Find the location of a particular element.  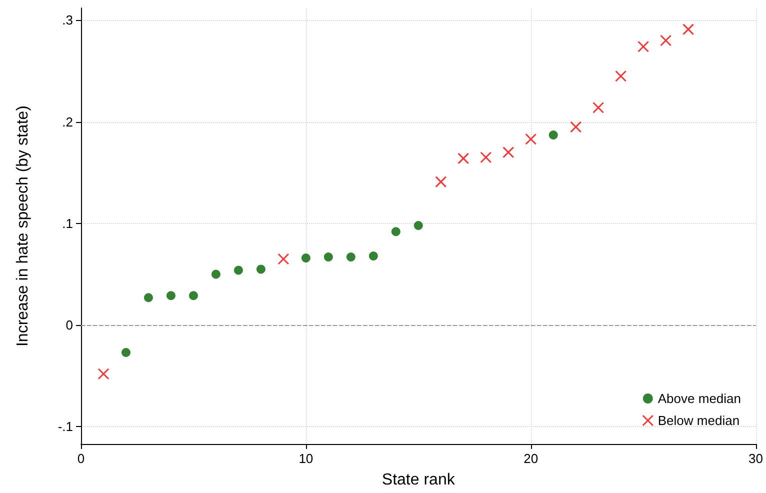

y-axis-title: Increase in hate speech (by state) is located at coordinates (23, 226).